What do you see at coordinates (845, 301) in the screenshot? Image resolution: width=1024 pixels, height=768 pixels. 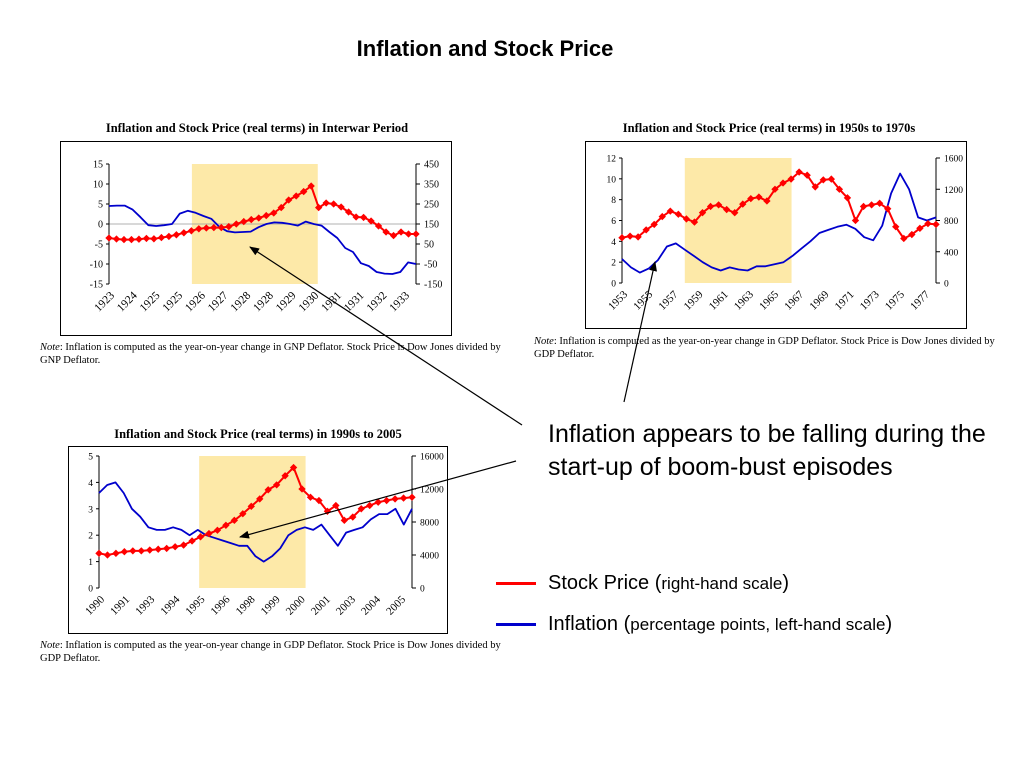 I see `x-tick-label: 1971` at bounding box center [845, 301].